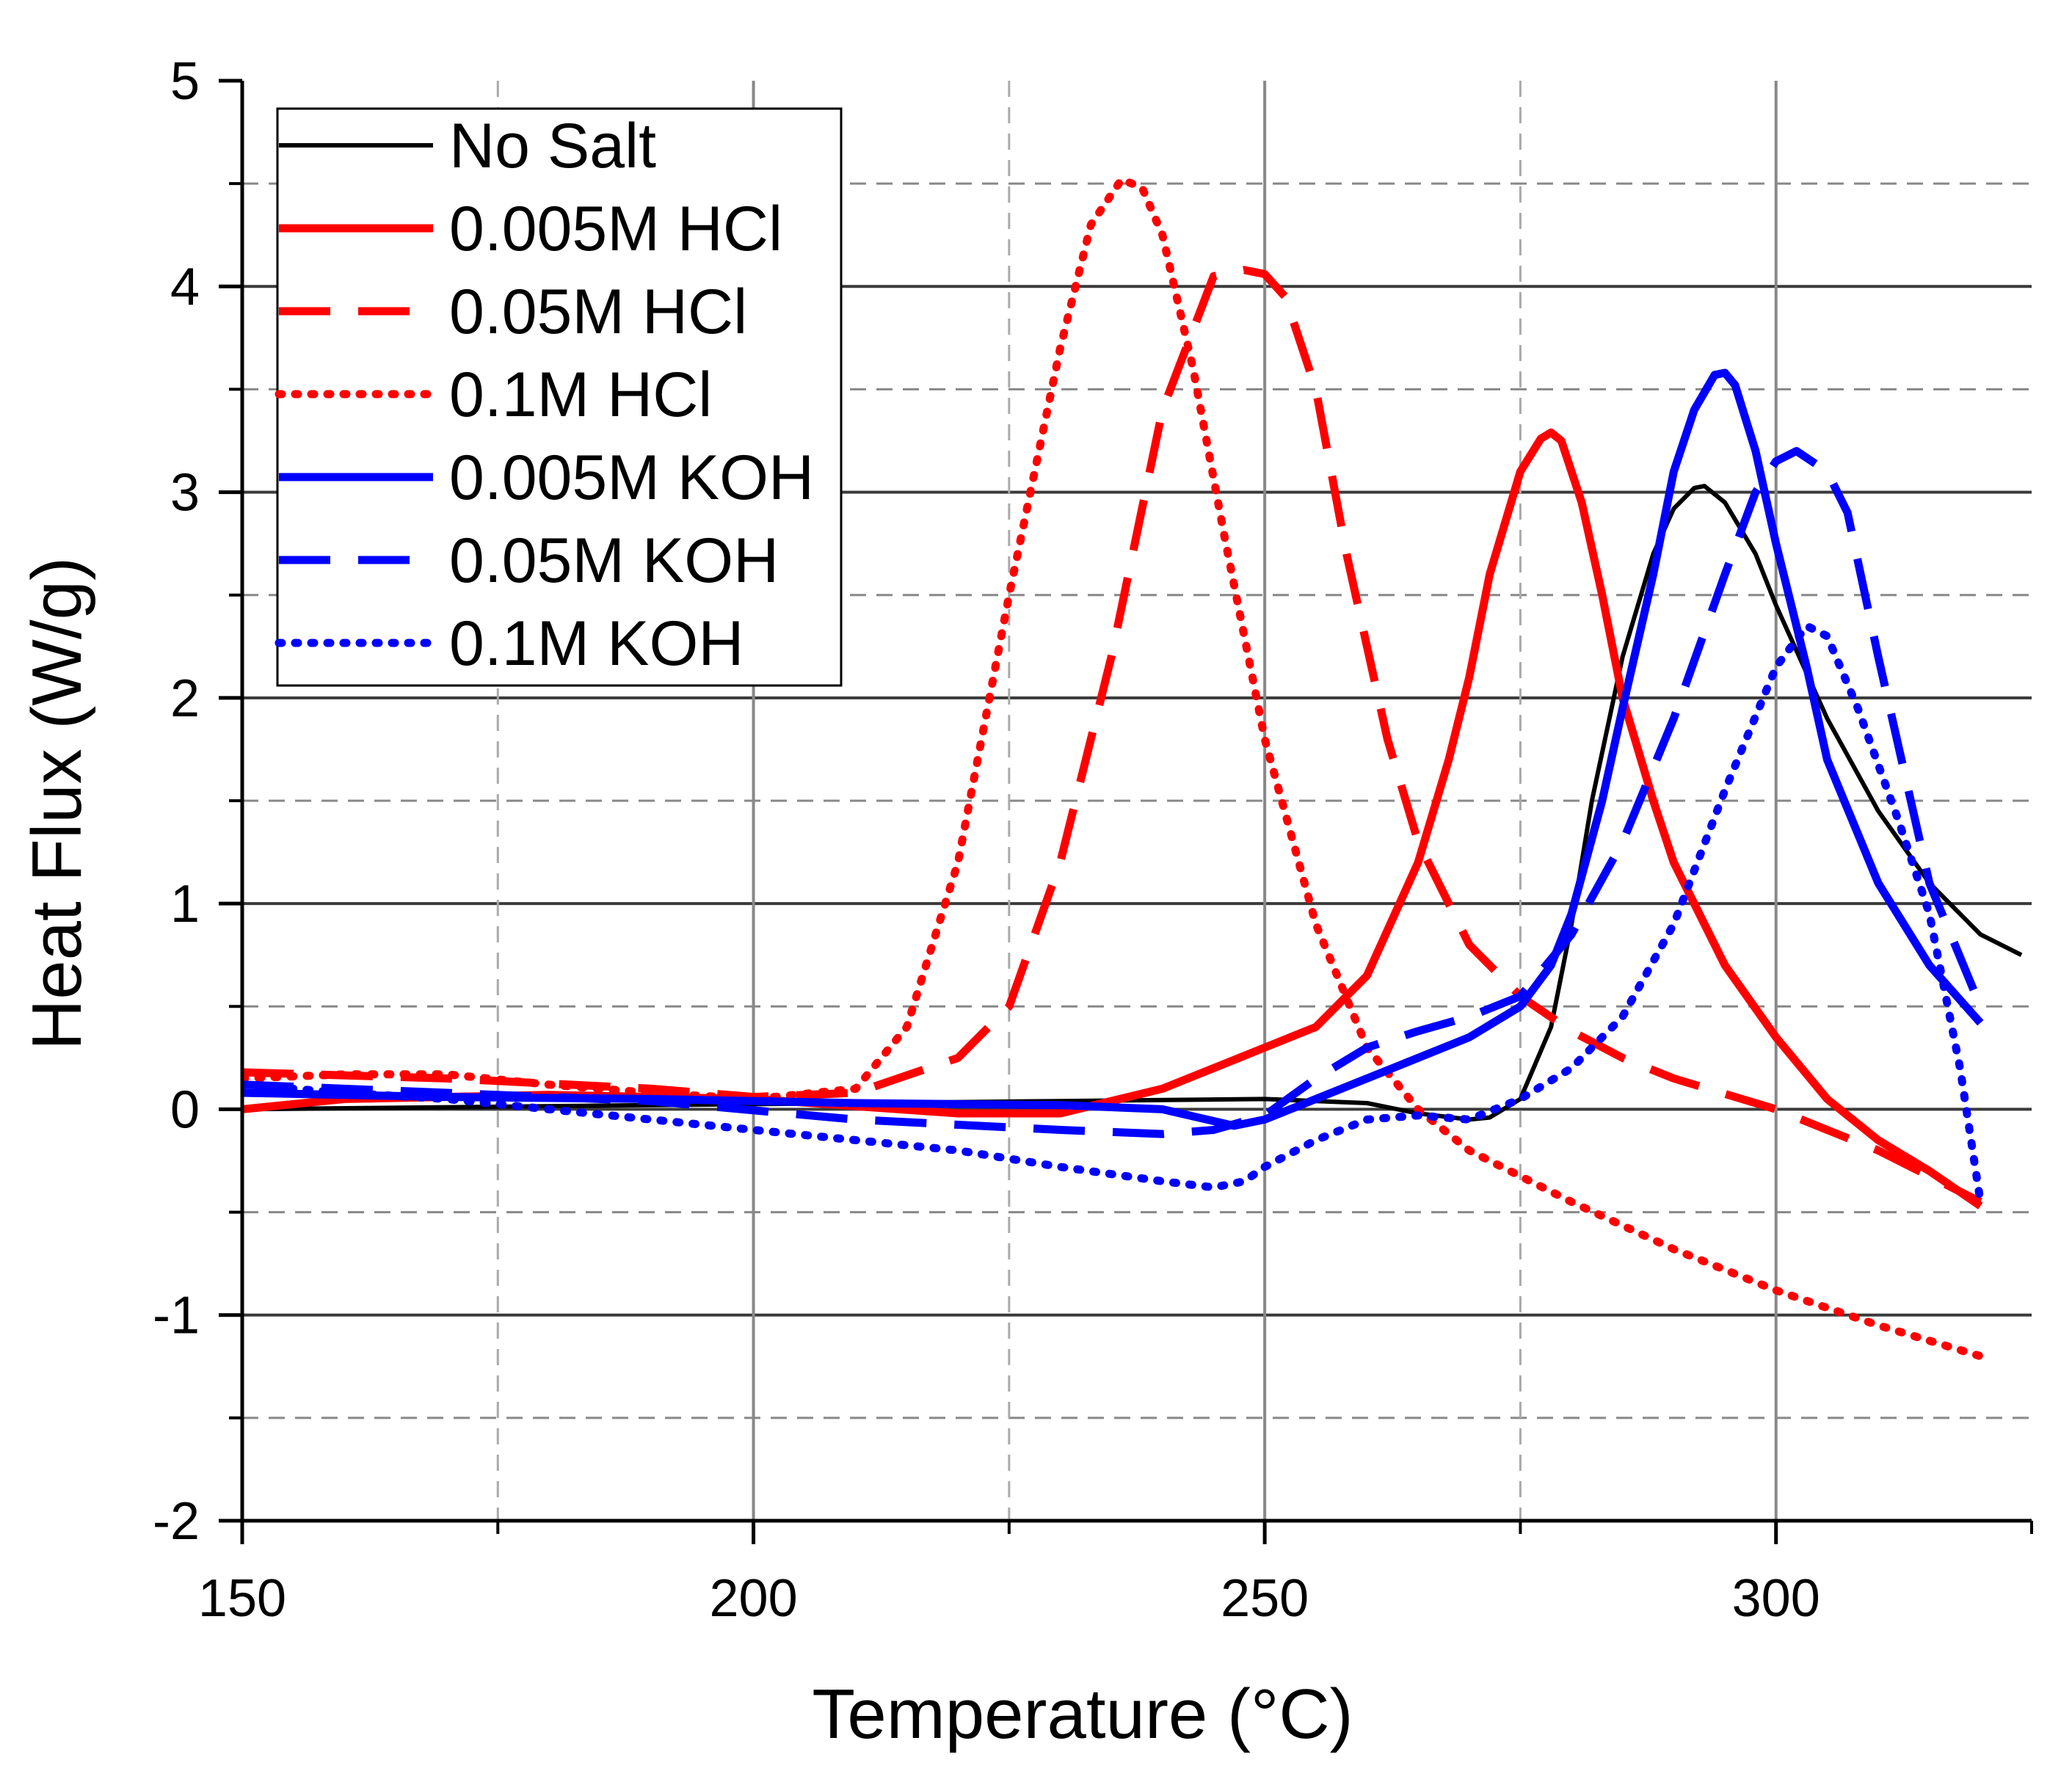 The image size is (2072, 1771). Describe the element at coordinates (185, 493) in the screenshot. I see `y-tick-label: 3` at that location.